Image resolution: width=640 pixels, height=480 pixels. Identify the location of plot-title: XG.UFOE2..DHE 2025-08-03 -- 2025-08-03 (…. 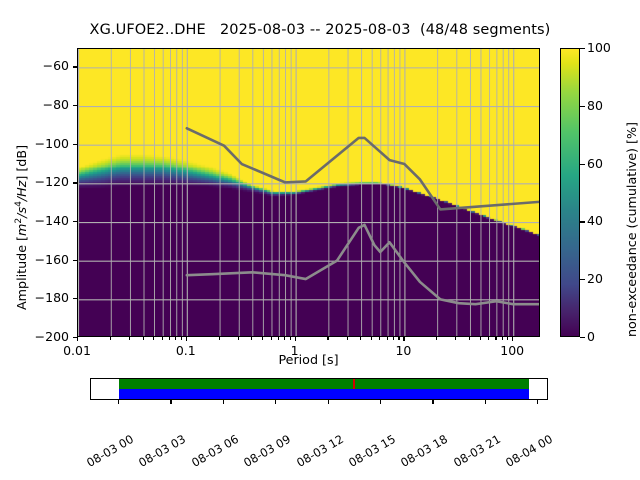
(320, 30).